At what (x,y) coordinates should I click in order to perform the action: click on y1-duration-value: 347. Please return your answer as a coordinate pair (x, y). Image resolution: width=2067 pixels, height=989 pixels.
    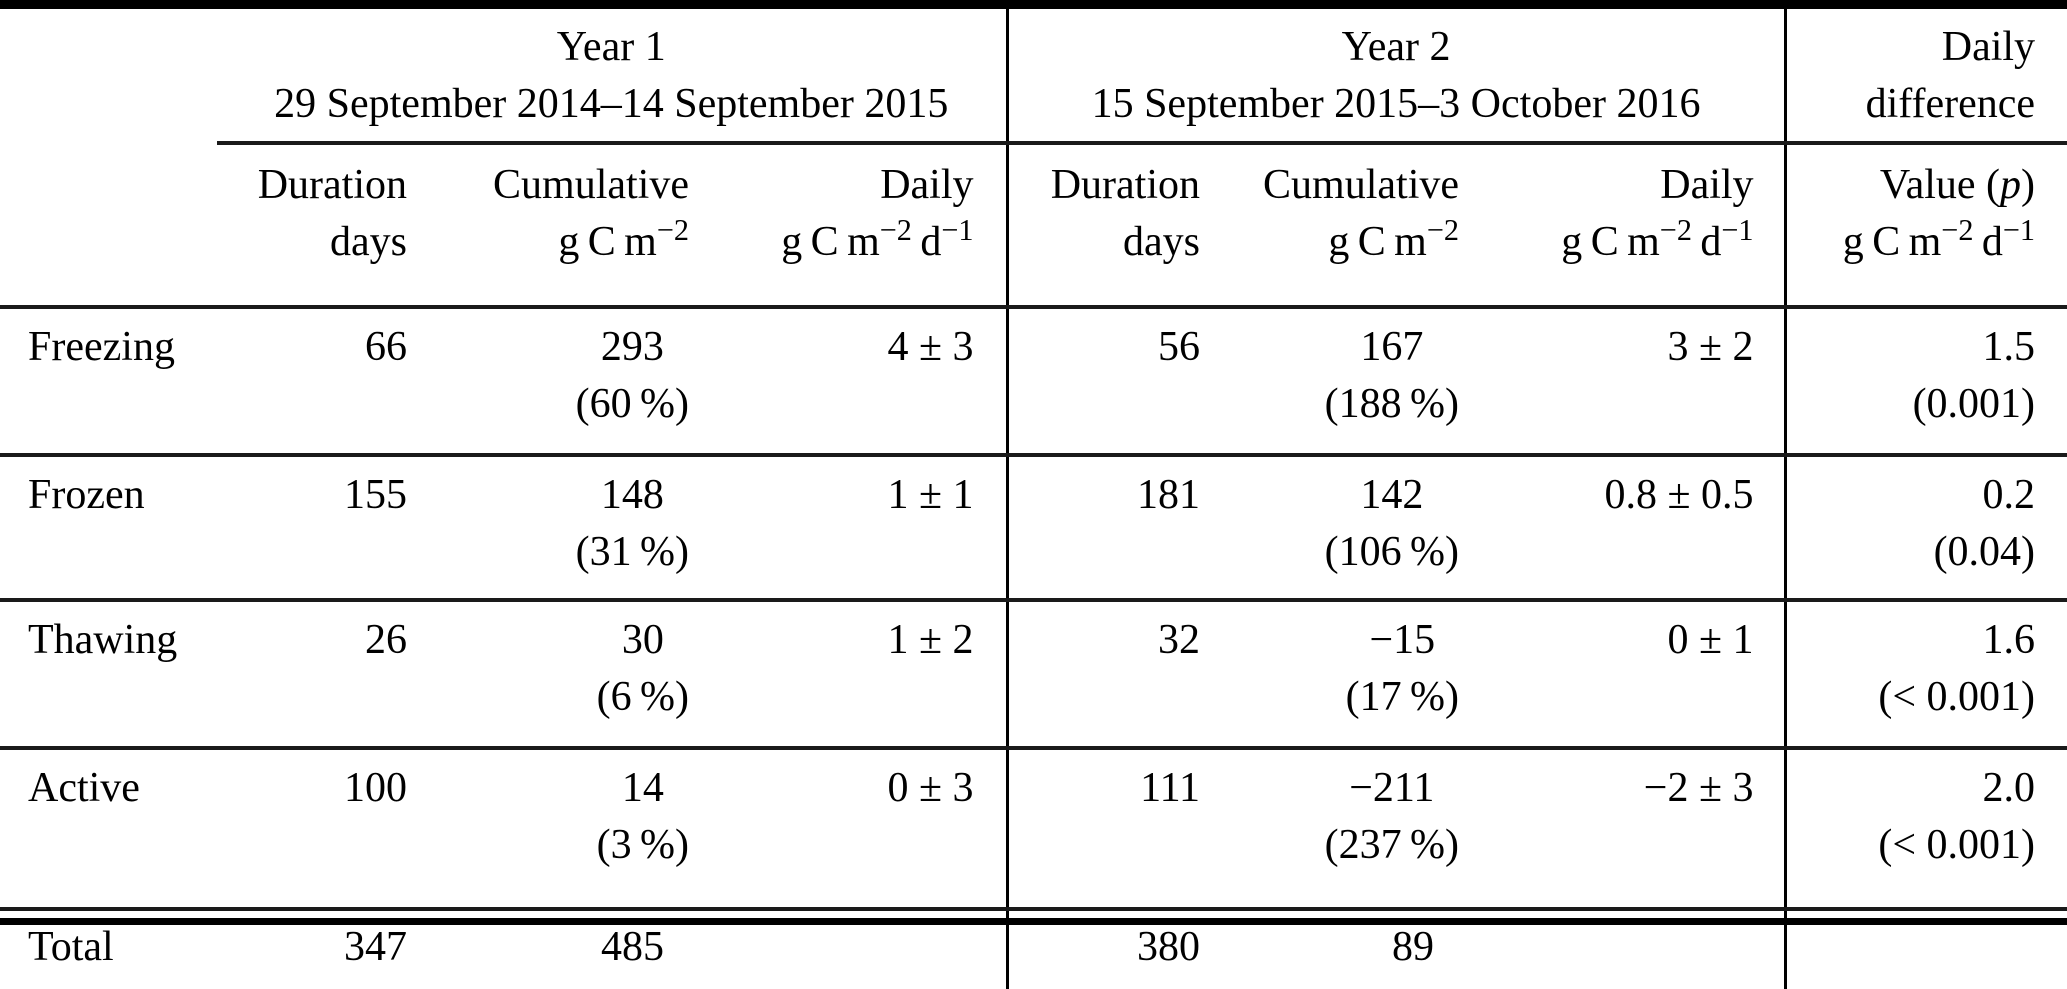
    Looking at the image, I should click on (312, 948).